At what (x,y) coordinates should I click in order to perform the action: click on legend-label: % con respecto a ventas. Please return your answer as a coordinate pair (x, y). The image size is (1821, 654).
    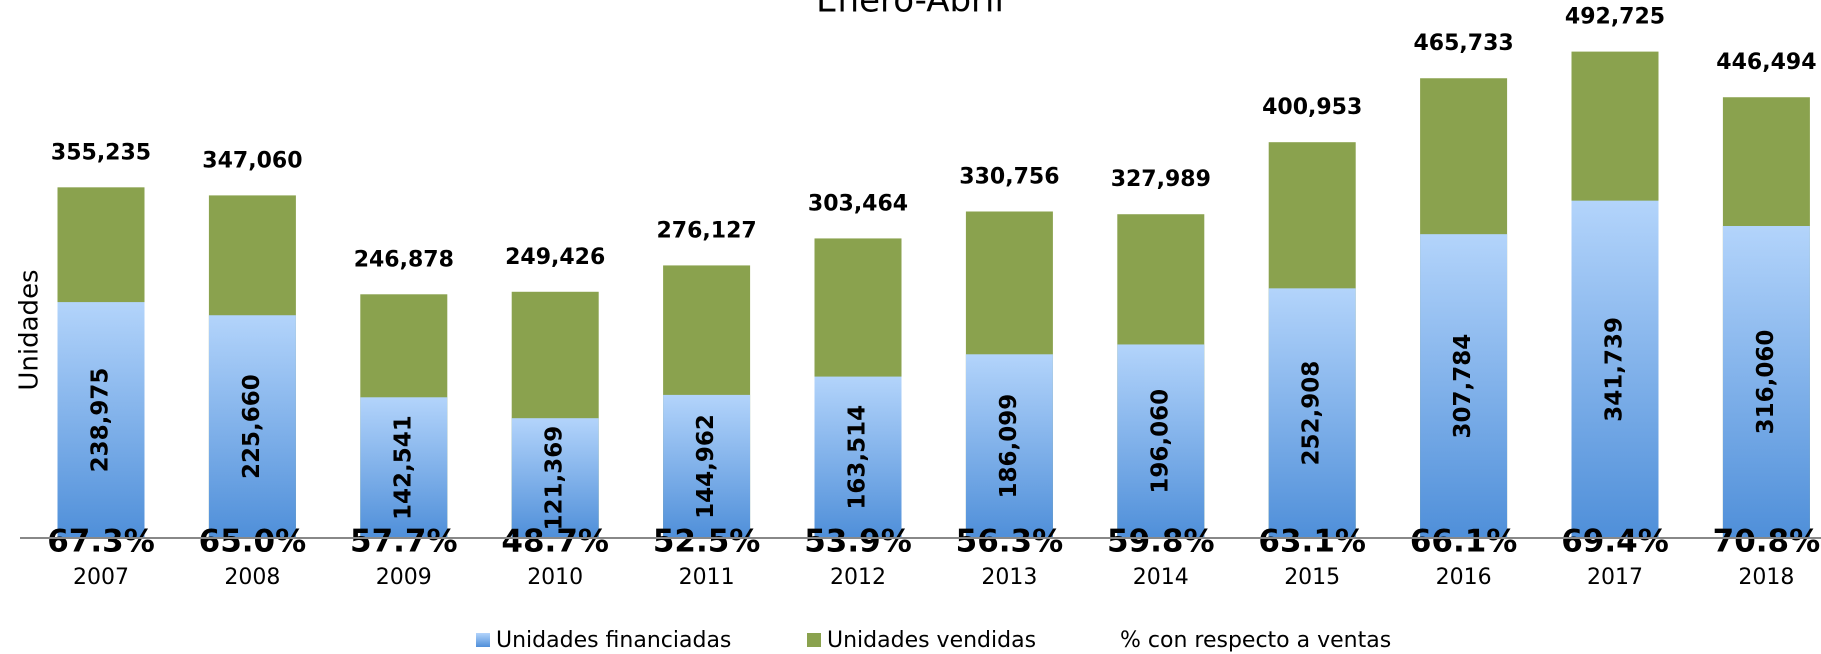
    Looking at the image, I should click on (1255, 640).